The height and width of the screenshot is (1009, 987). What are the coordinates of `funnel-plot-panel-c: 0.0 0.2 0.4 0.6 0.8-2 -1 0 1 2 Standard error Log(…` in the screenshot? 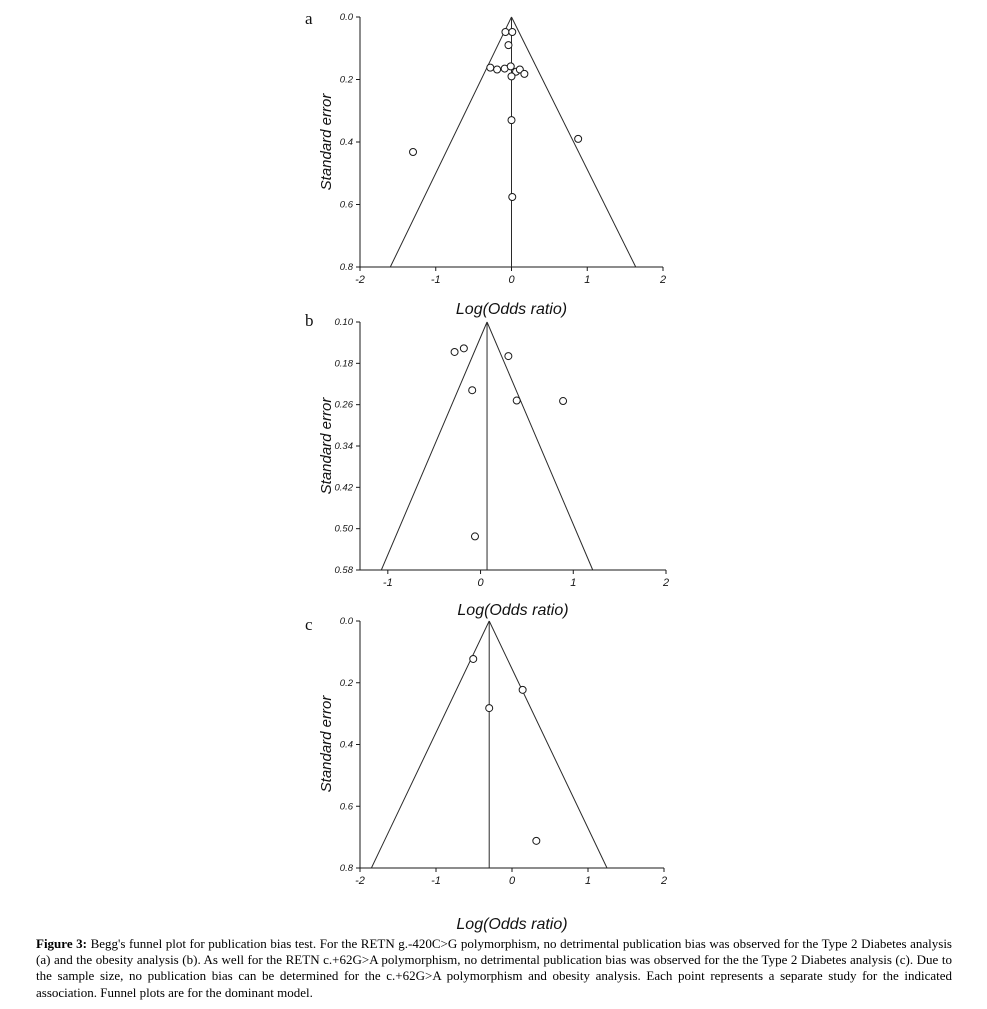 It's located at (486, 774).